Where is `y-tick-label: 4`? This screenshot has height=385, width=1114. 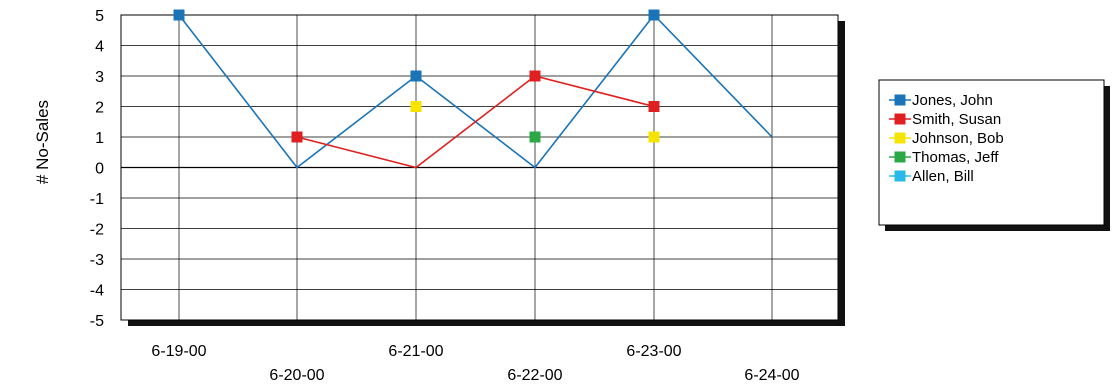 y-tick-label: 4 is located at coordinates (99, 47).